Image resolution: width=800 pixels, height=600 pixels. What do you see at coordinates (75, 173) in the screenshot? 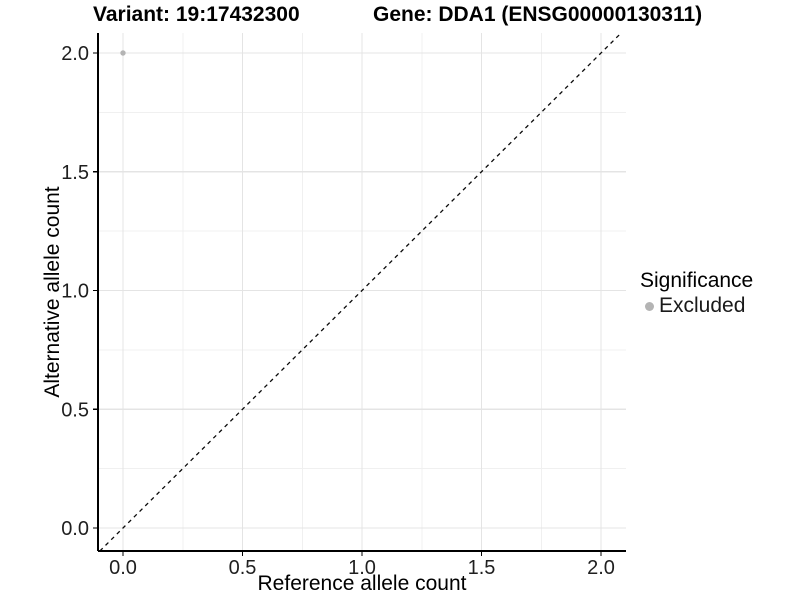
I see `y-tick-label: 1.5` at bounding box center [75, 173].